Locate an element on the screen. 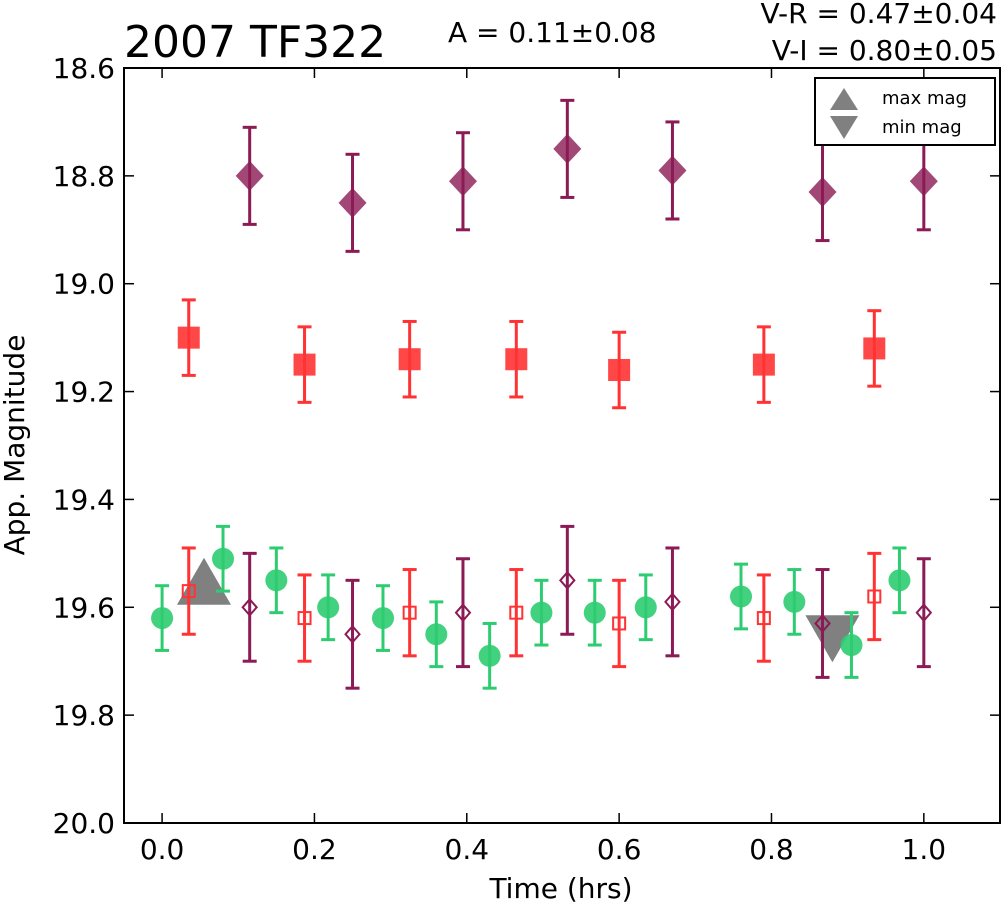  color-vr-annotation: V-R = 0.47±0.04 is located at coordinates (879, 15).